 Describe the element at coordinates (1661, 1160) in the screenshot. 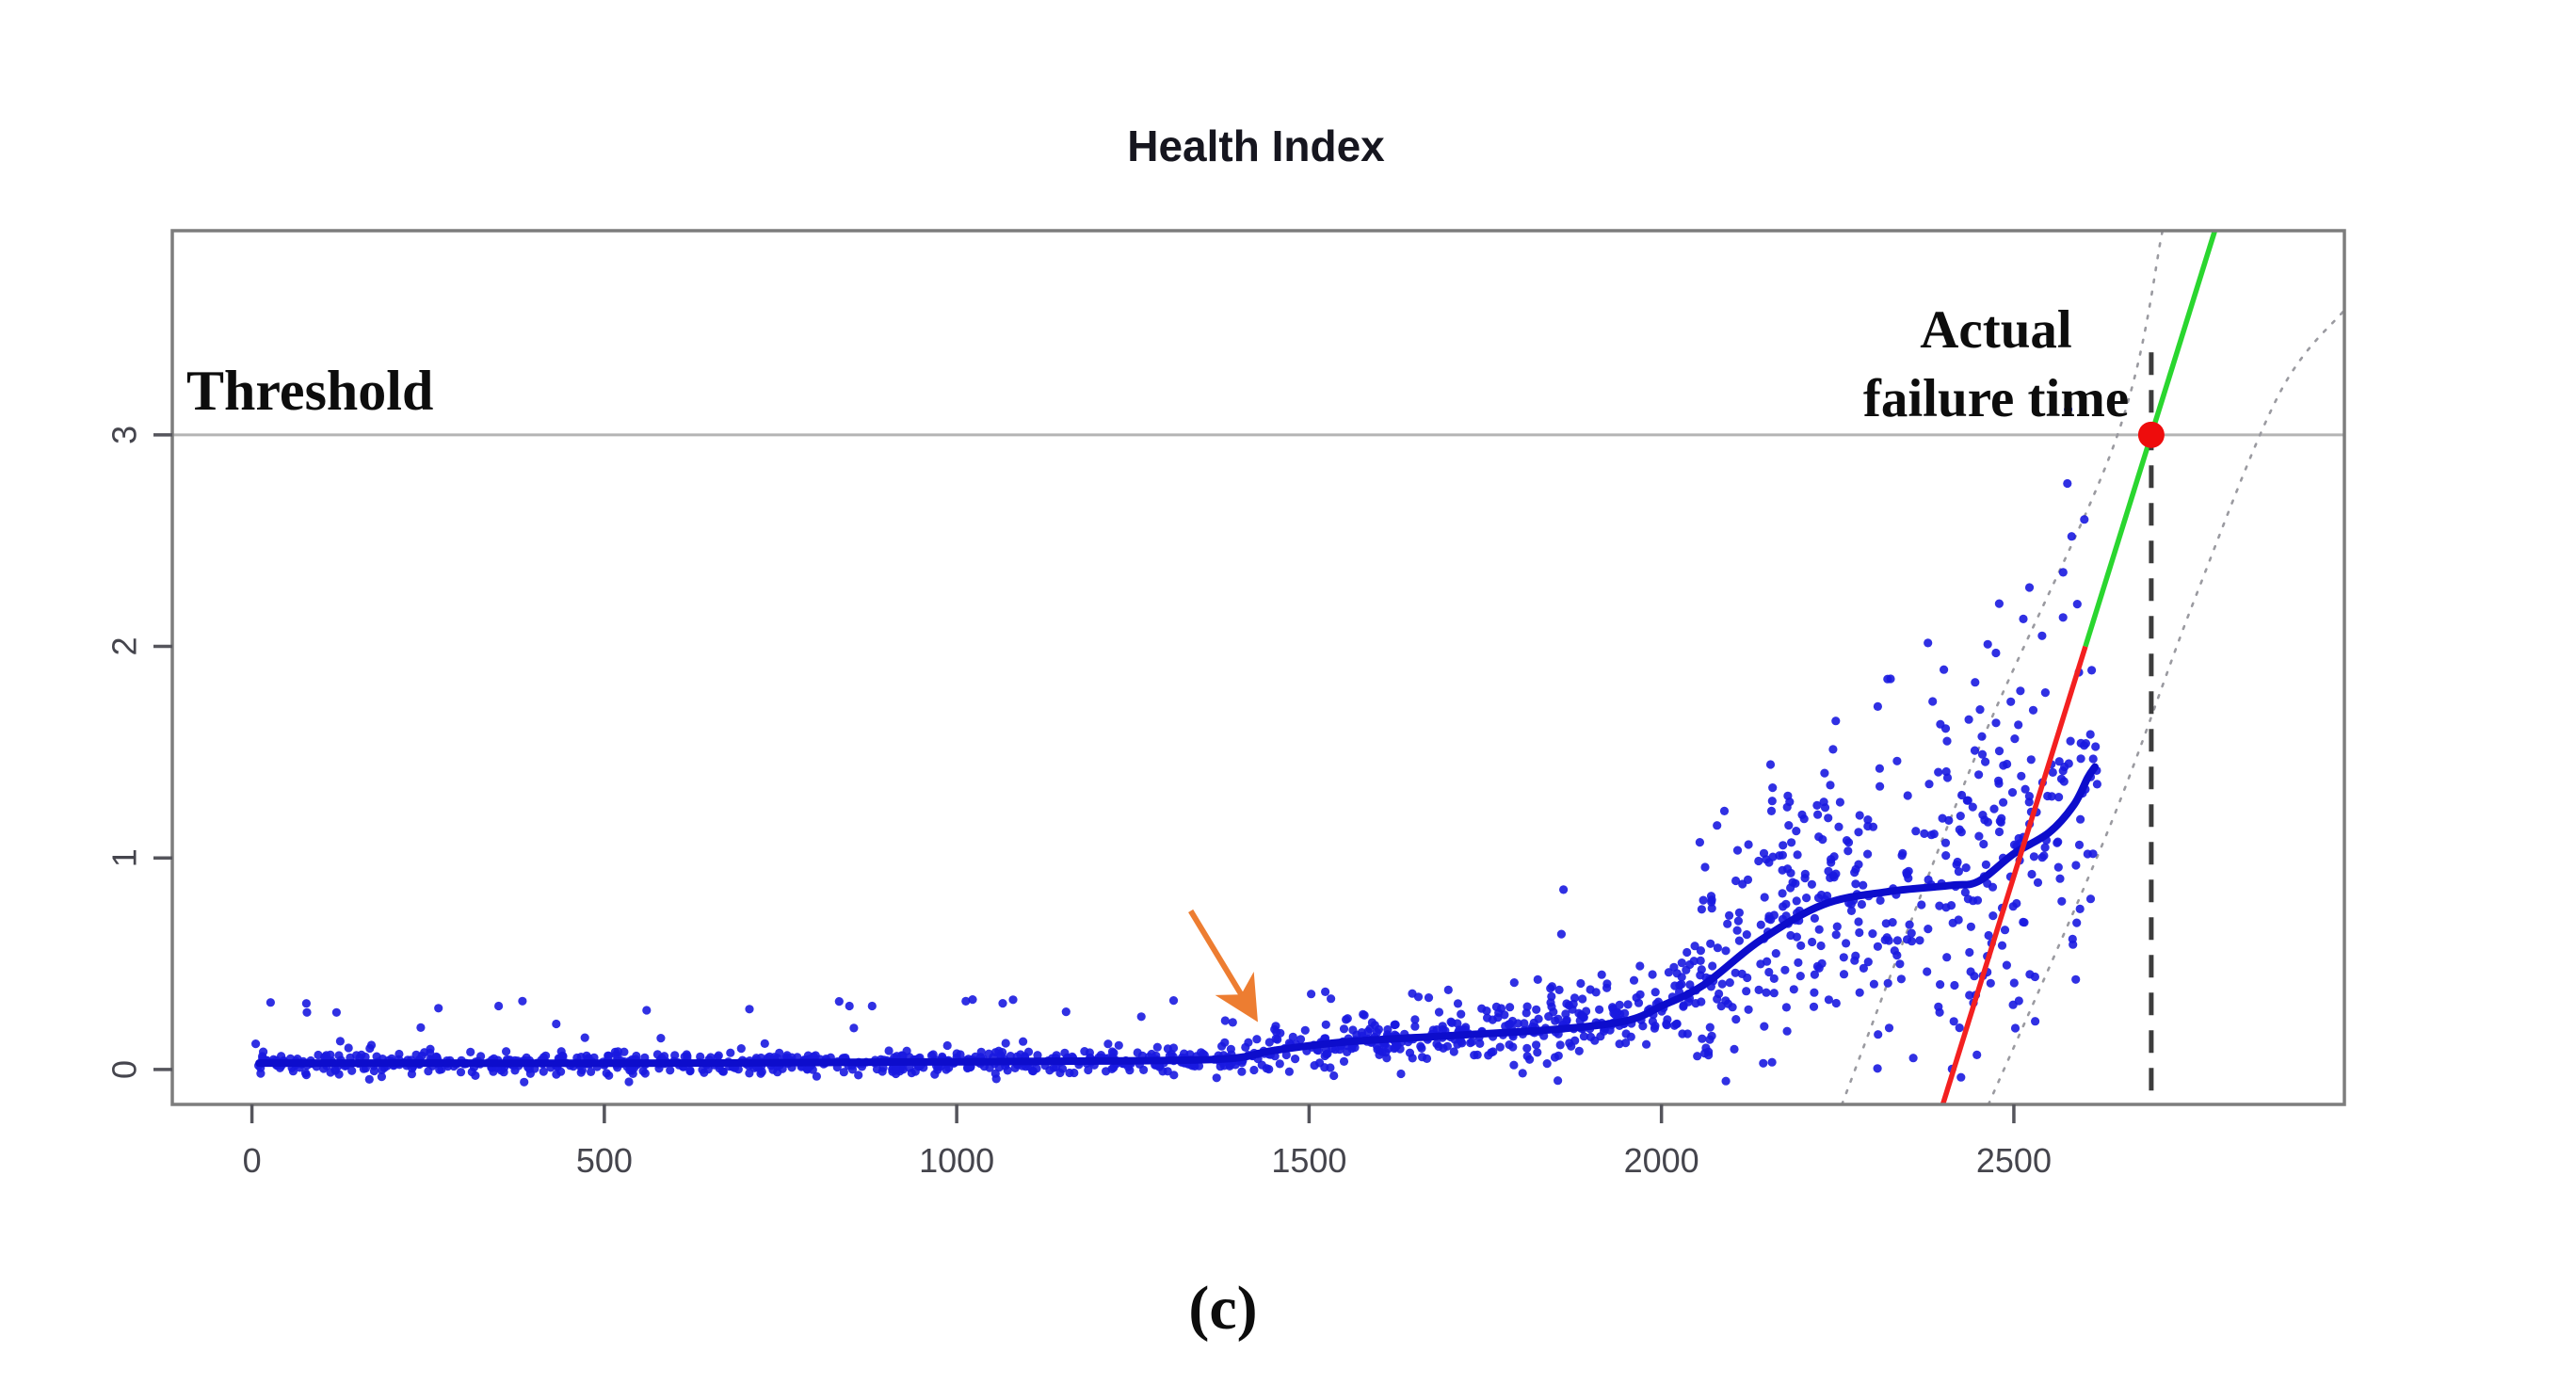

I see `x-tick-label: 2000` at that location.